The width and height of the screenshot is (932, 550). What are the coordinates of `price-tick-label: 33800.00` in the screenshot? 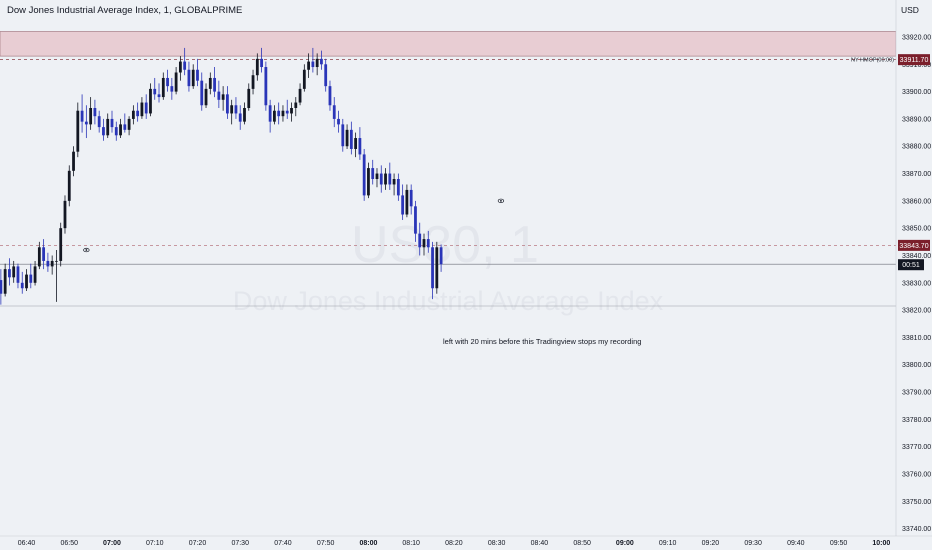 It's located at (916, 365).